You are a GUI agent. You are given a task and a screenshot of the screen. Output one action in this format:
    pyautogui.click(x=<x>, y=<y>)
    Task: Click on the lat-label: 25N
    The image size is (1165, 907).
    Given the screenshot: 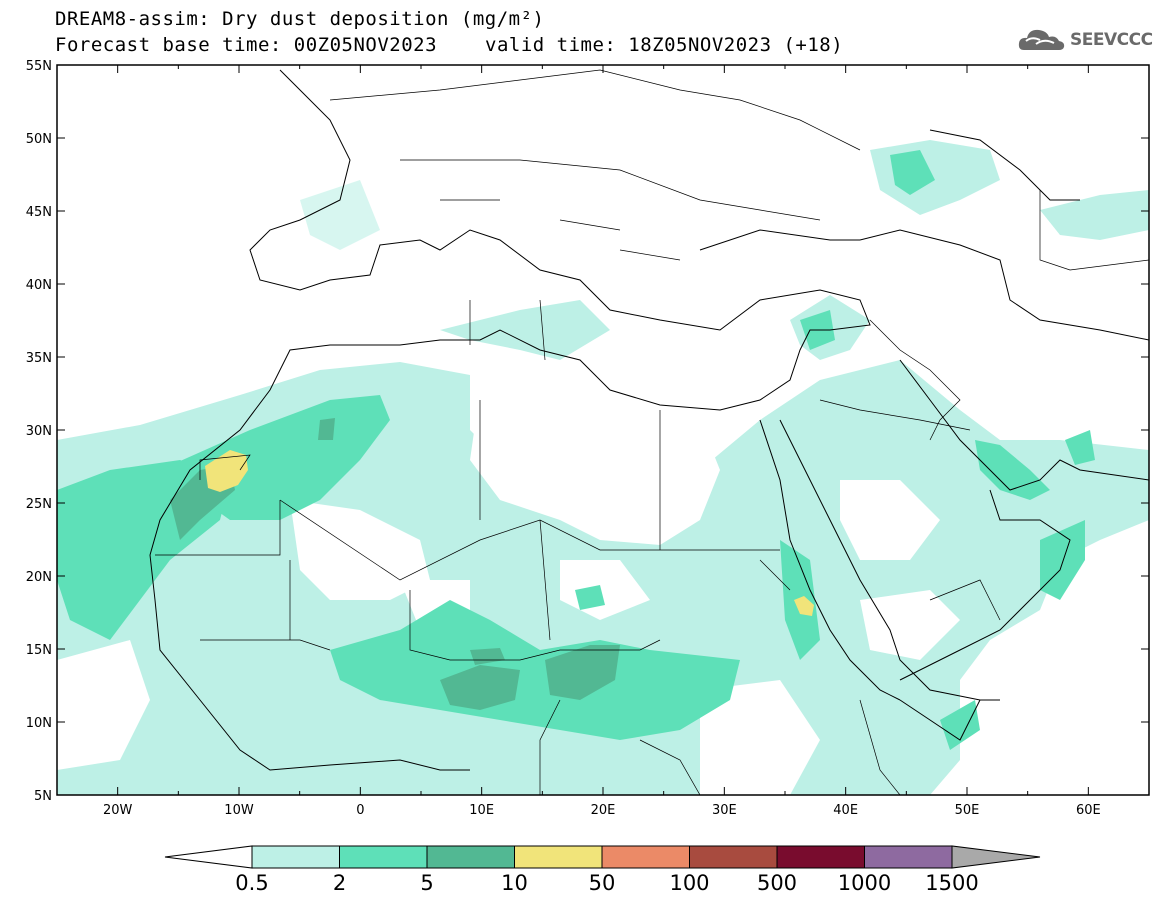 What is the action you would take?
    pyautogui.click(x=39, y=504)
    